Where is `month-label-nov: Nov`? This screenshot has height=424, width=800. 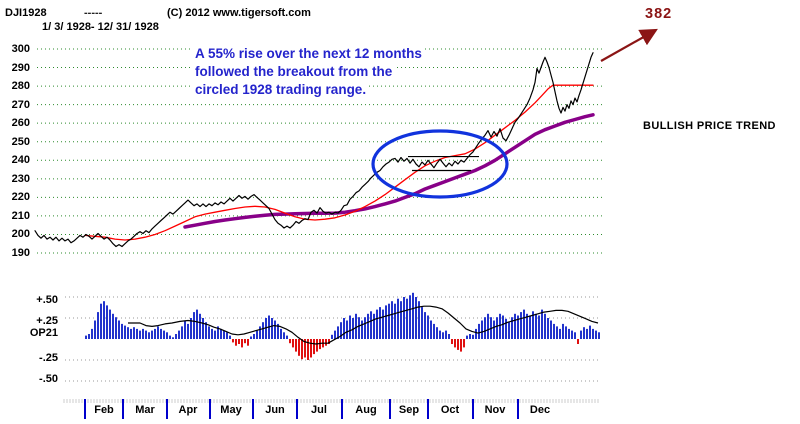 month-label-nov: Nov is located at coordinates (495, 410).